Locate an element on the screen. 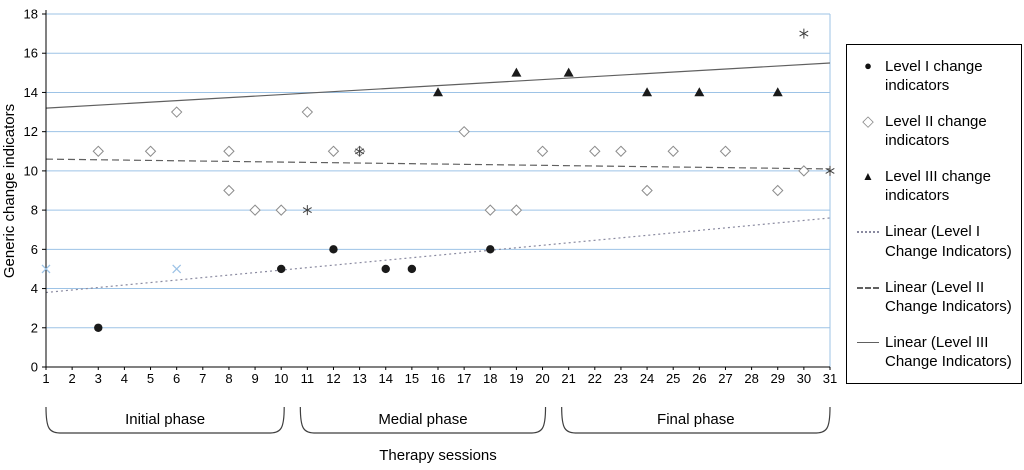 The height and width of the screenshot is (470, 1024). x-tick-label: 4 is located at coordinates (124, 378).